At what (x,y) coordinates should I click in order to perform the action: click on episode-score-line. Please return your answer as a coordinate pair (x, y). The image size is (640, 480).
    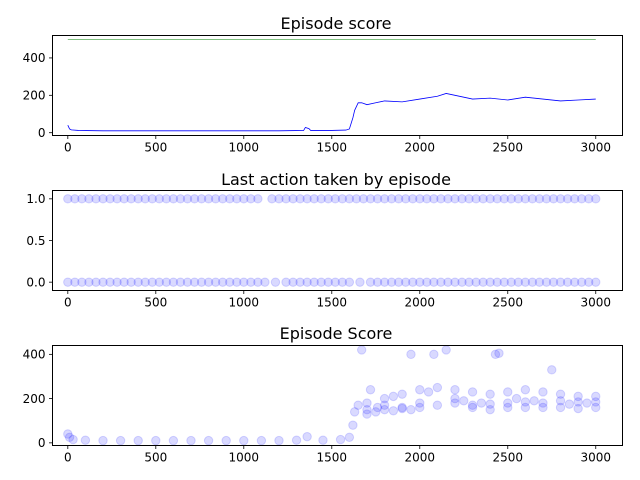
    Looking at the image, I should click on (331, 112).